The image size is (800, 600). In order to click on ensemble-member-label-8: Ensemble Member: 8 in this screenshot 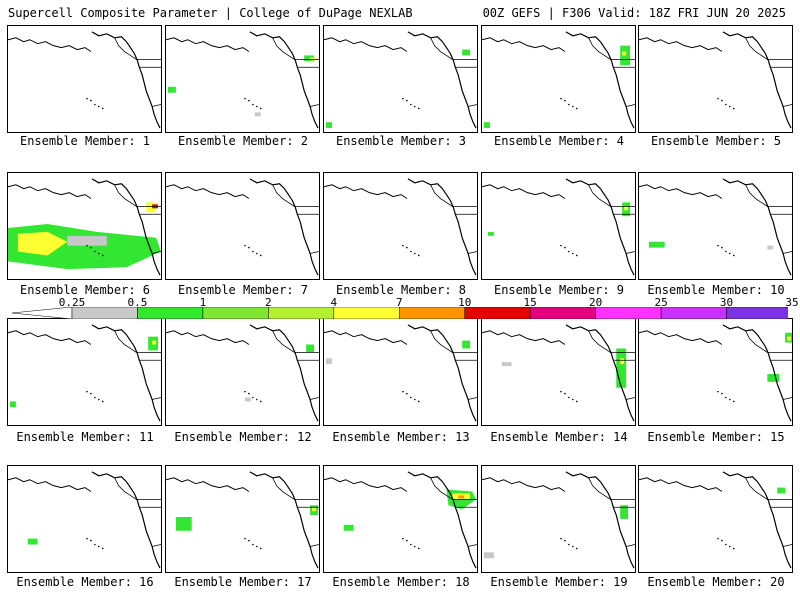, I will do `click(401, 290)`.